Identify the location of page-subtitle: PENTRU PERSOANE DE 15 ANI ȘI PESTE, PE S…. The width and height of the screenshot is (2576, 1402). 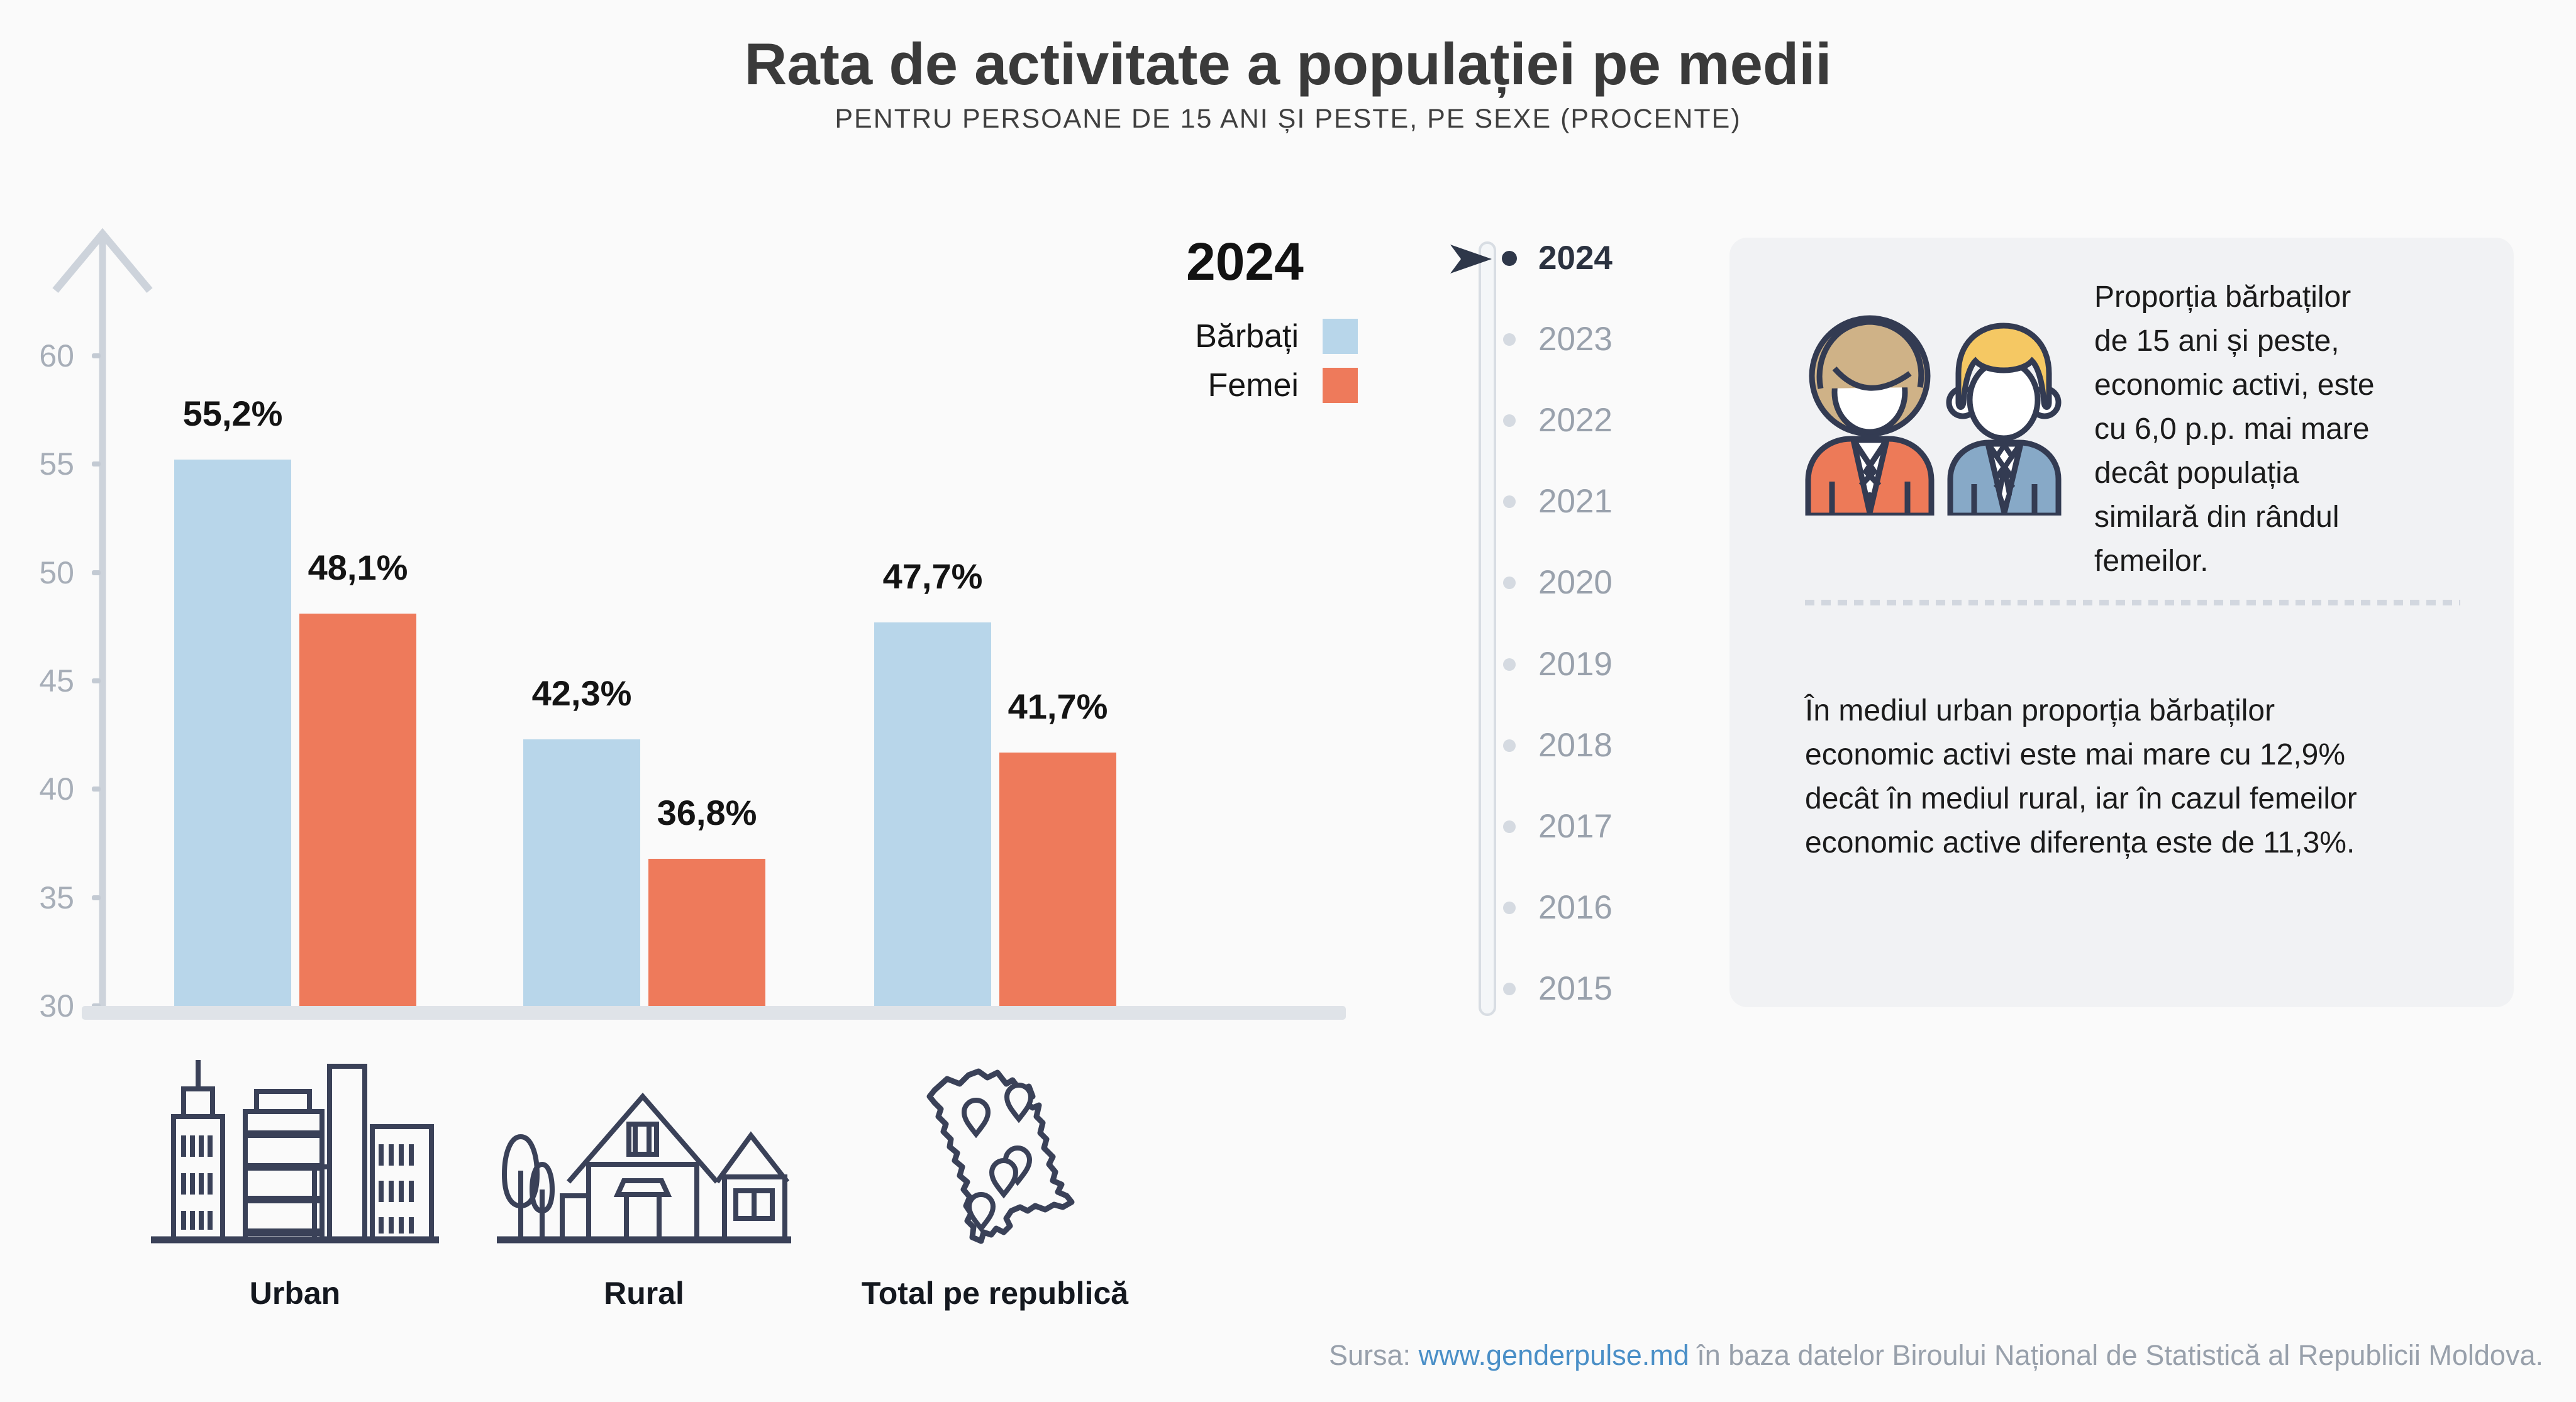
(1288, 119).